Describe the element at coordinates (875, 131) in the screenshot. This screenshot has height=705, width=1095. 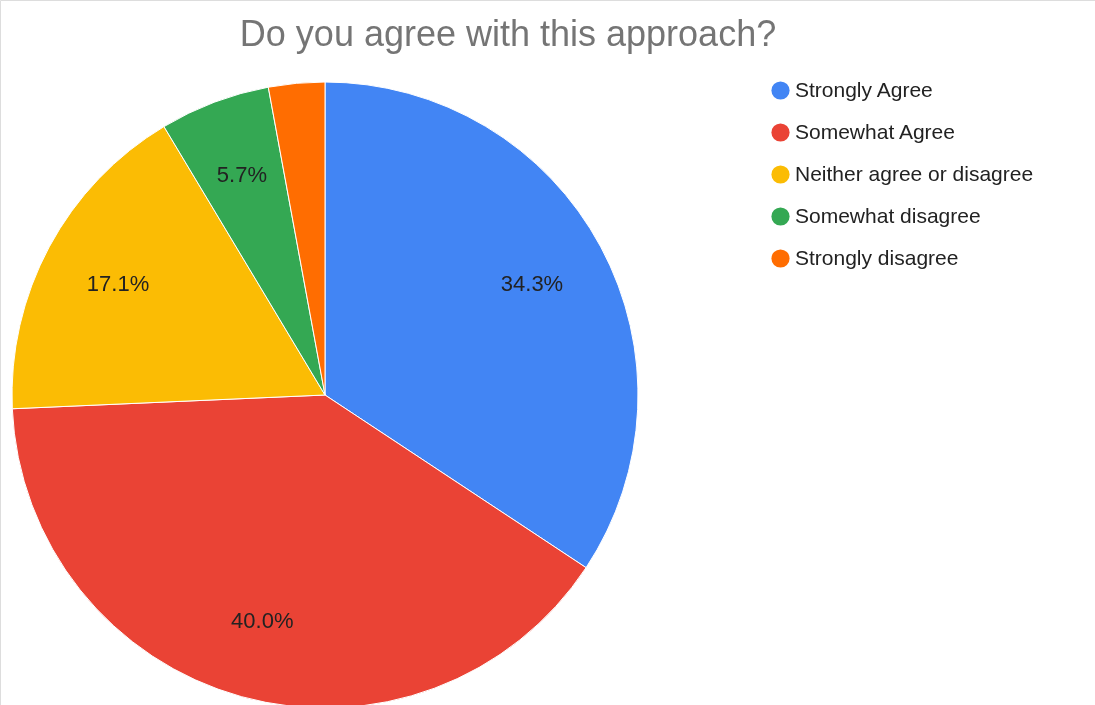
I see `legend-label: Somewhat Agree` at that location.